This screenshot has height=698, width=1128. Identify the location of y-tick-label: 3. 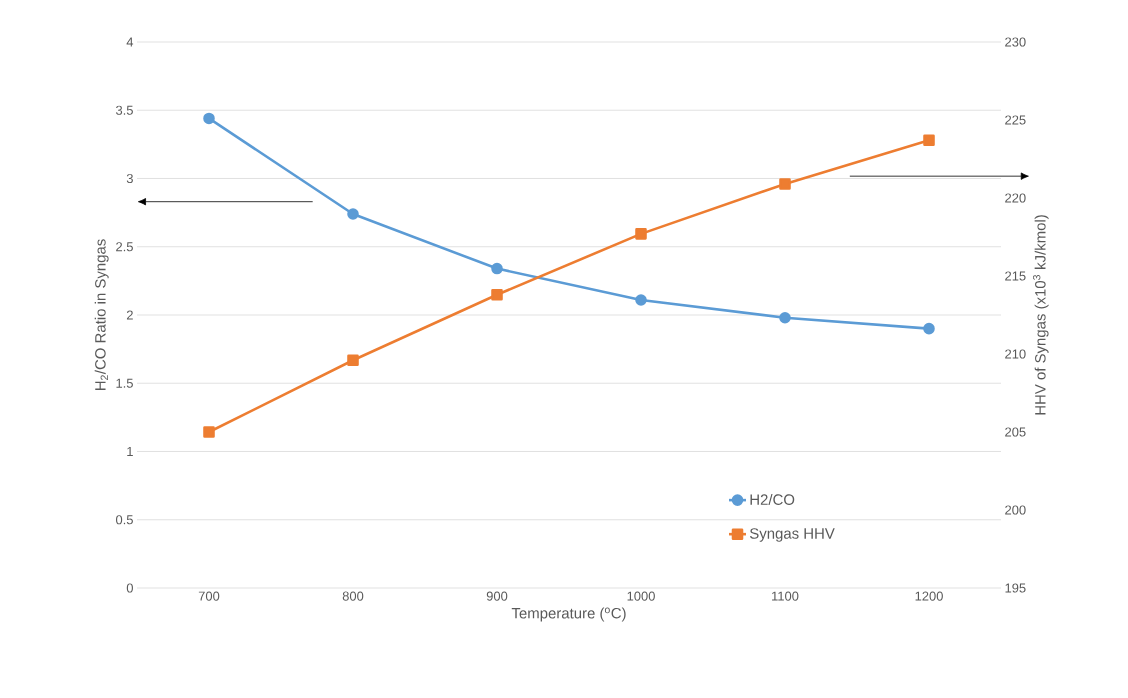
(129, 178).